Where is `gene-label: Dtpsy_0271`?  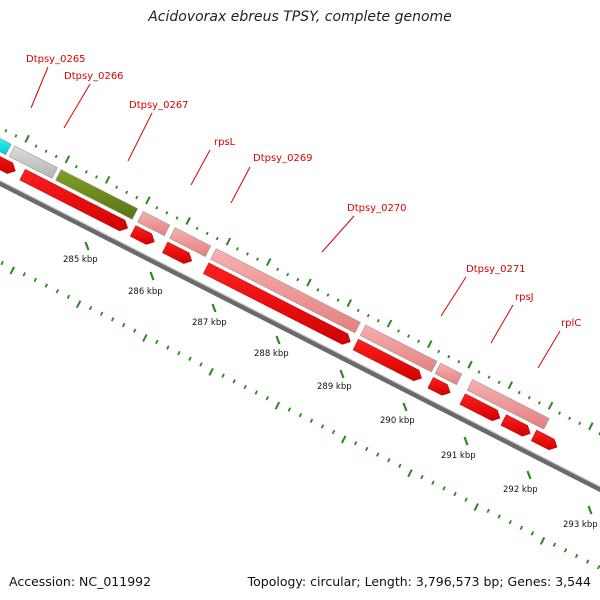
gene-label: Dtpsy_0271 is located at coordinates (496, 269).